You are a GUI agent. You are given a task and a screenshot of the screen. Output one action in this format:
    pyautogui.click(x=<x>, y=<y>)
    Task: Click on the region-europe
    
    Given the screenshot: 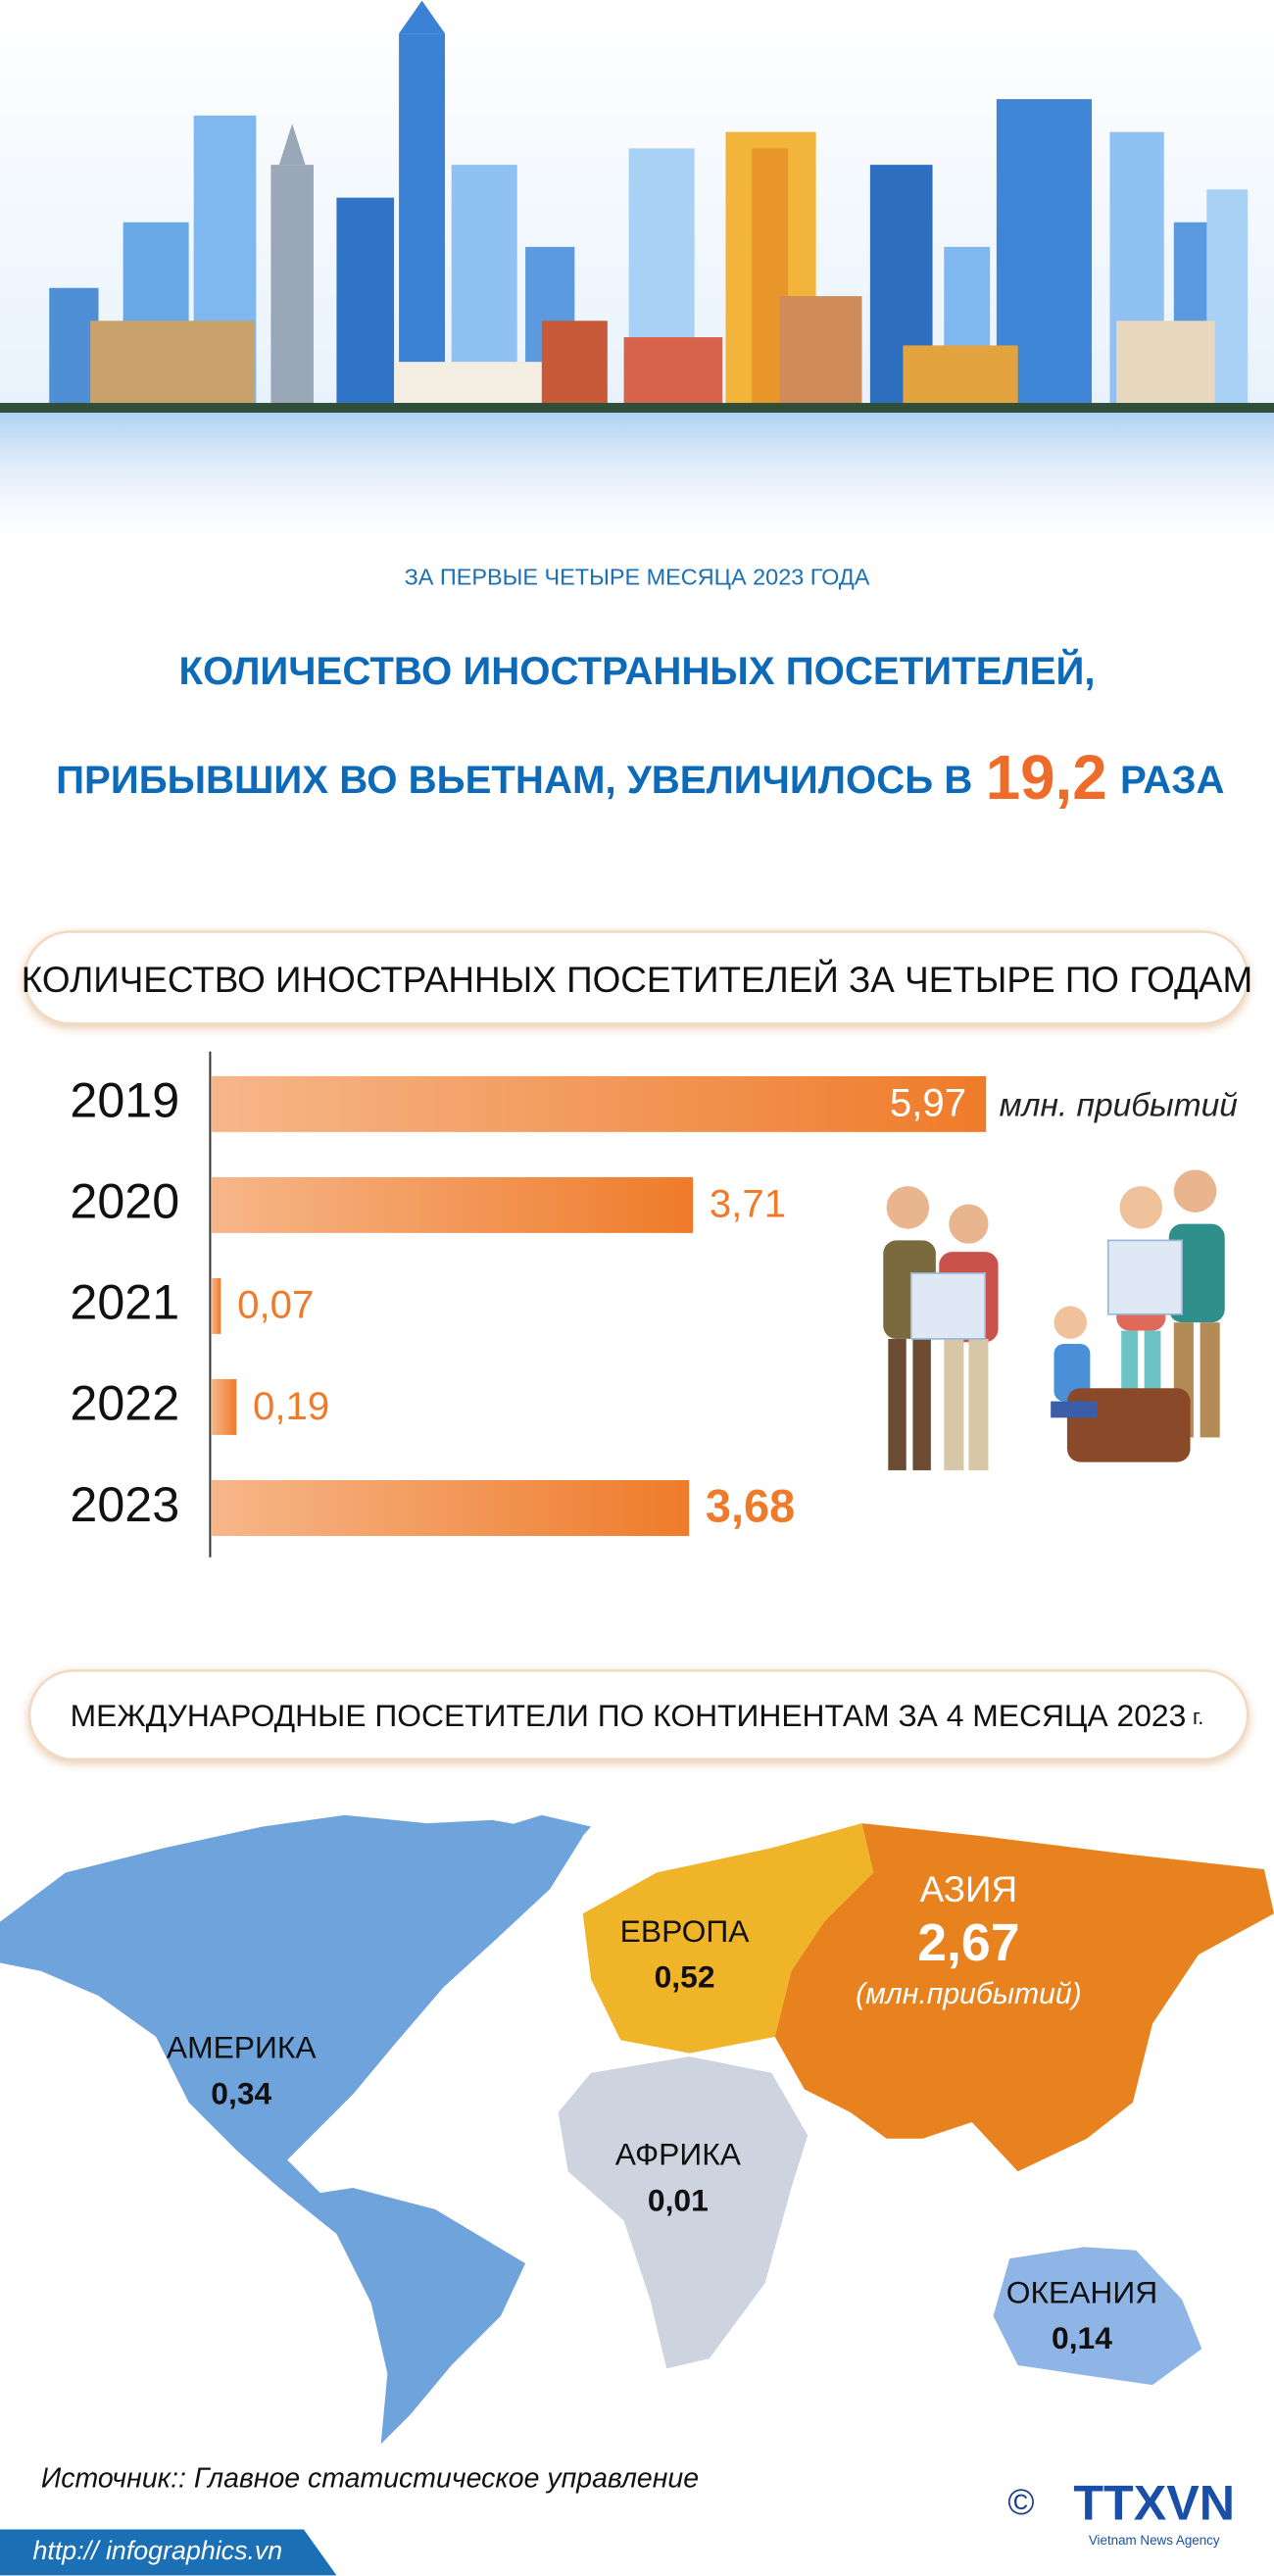 What is the action you would take?
    pyautogui.click(x=728, y=1938)
    